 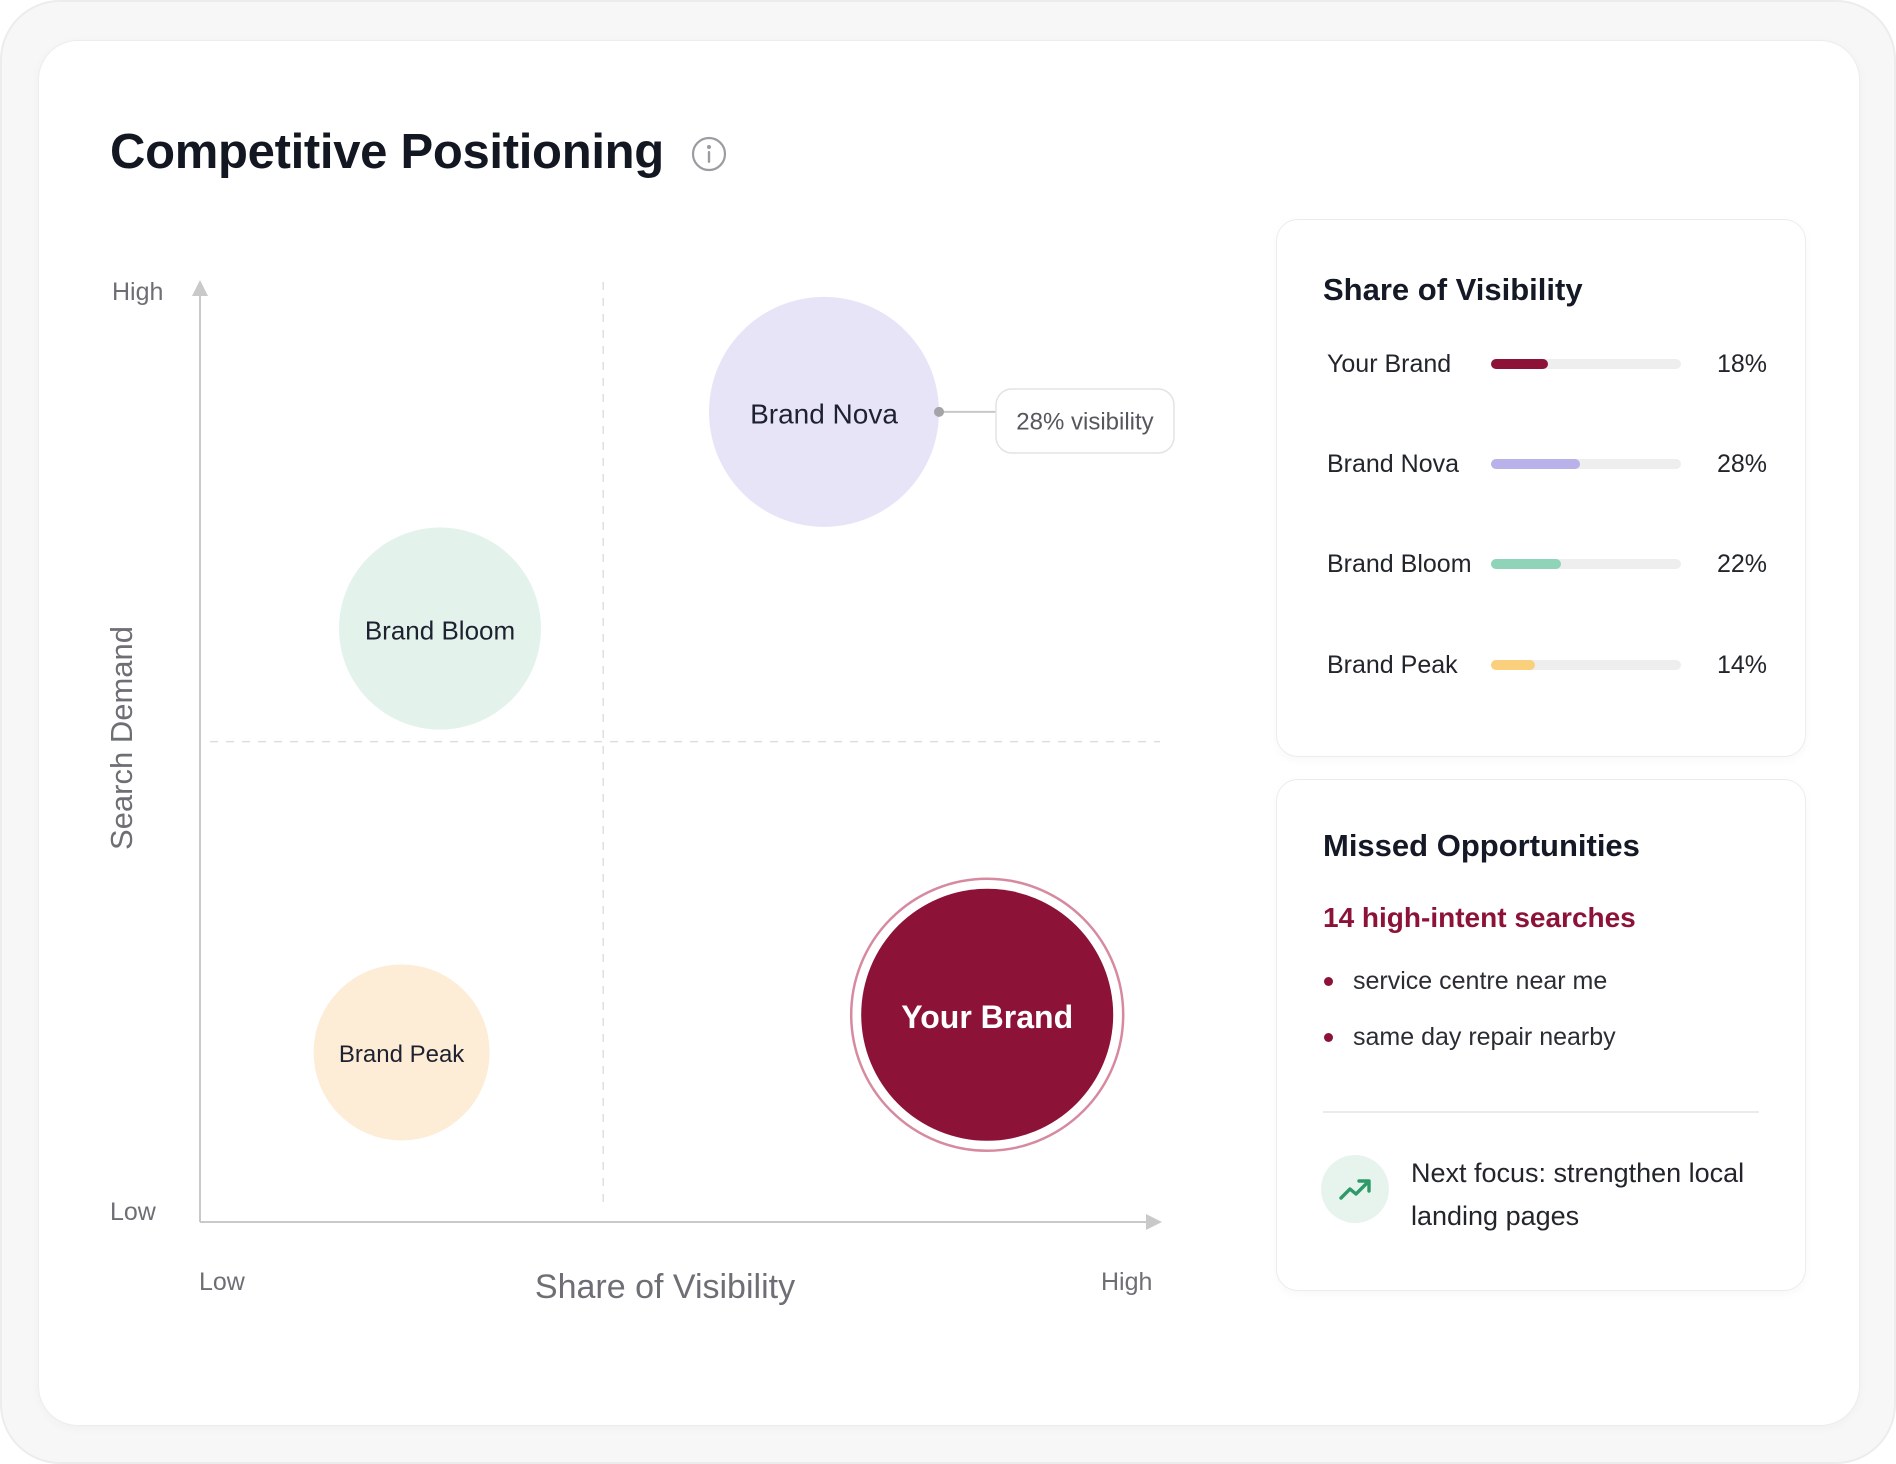 What do you see at coordinates (939, 411) in the screenshot?
I see `callout-dot` at bounding box center [939, 411].